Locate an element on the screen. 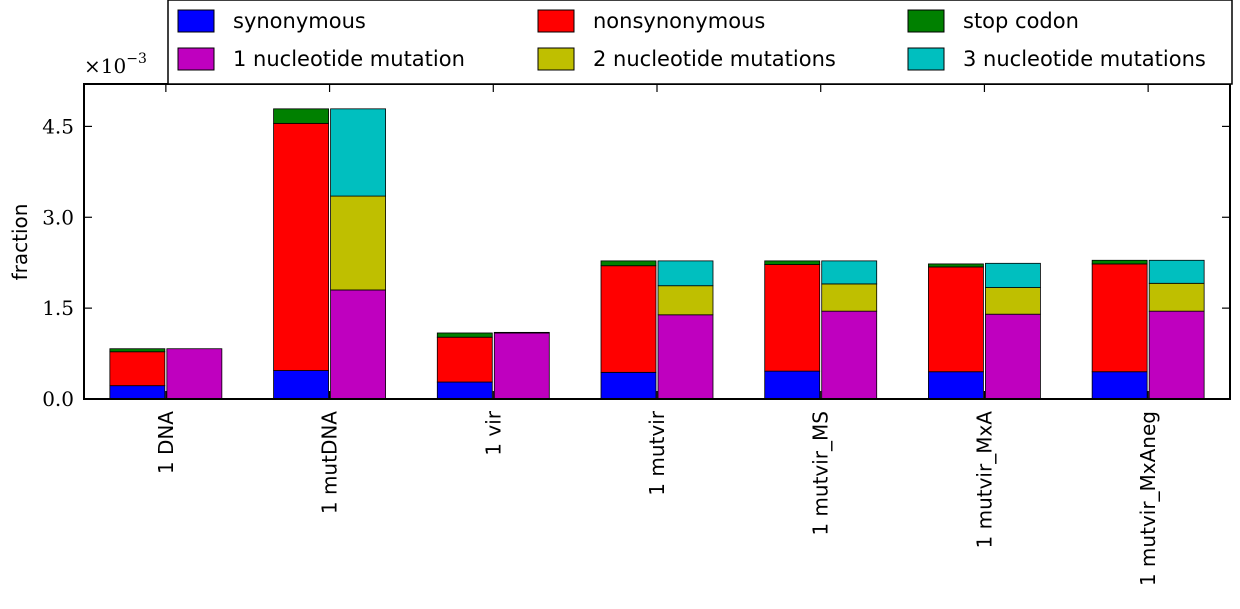 The width and height of the screenshot is (1240, 609). bar-3-nucleotide-mutations-1-mutvir-mxa is located at coordinates (1013, 275).